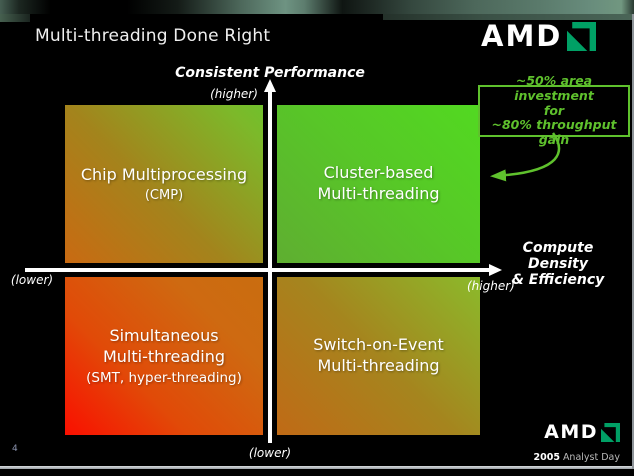  I want to click on top-decoration-band, so click(317, 11).